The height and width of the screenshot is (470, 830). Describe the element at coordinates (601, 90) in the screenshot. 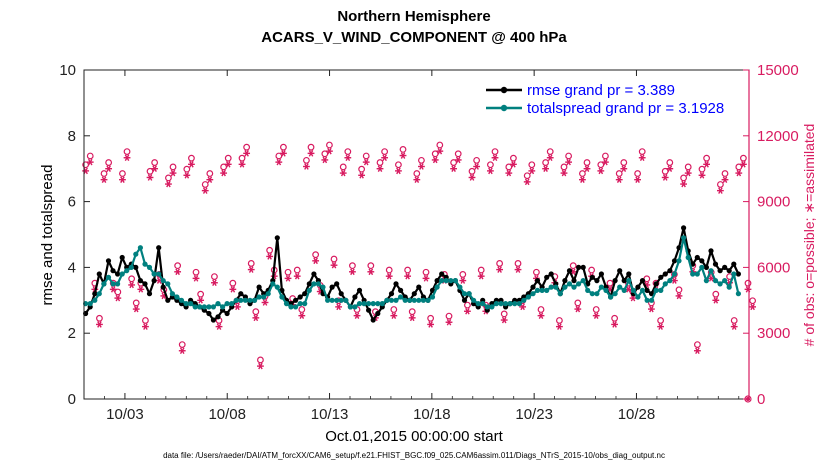

I see `legend-rmse-label: rmse grand pr = 3.389` at that location.